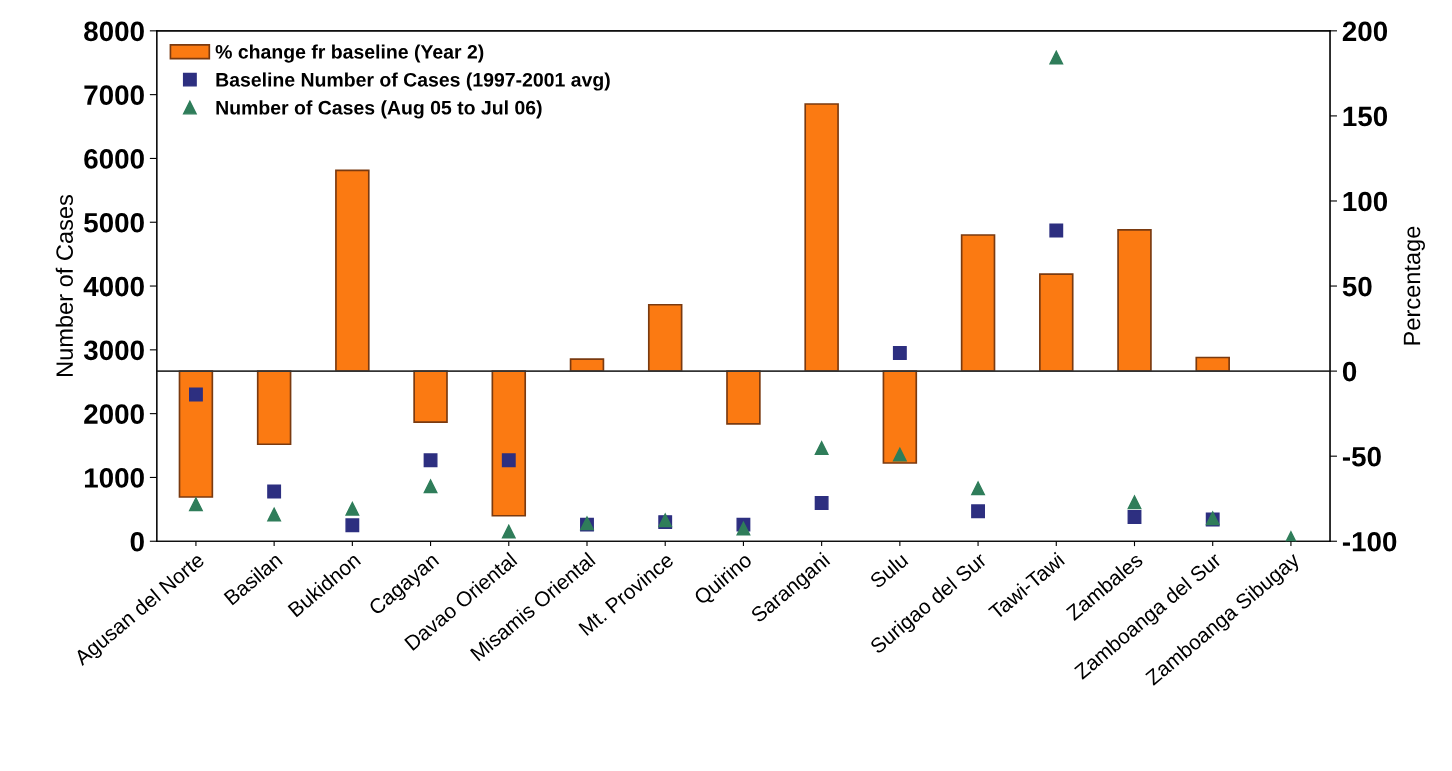 This screenshot has height=771, width=1452. I want to click on y-tick-label: 1000, so click(114, 478).